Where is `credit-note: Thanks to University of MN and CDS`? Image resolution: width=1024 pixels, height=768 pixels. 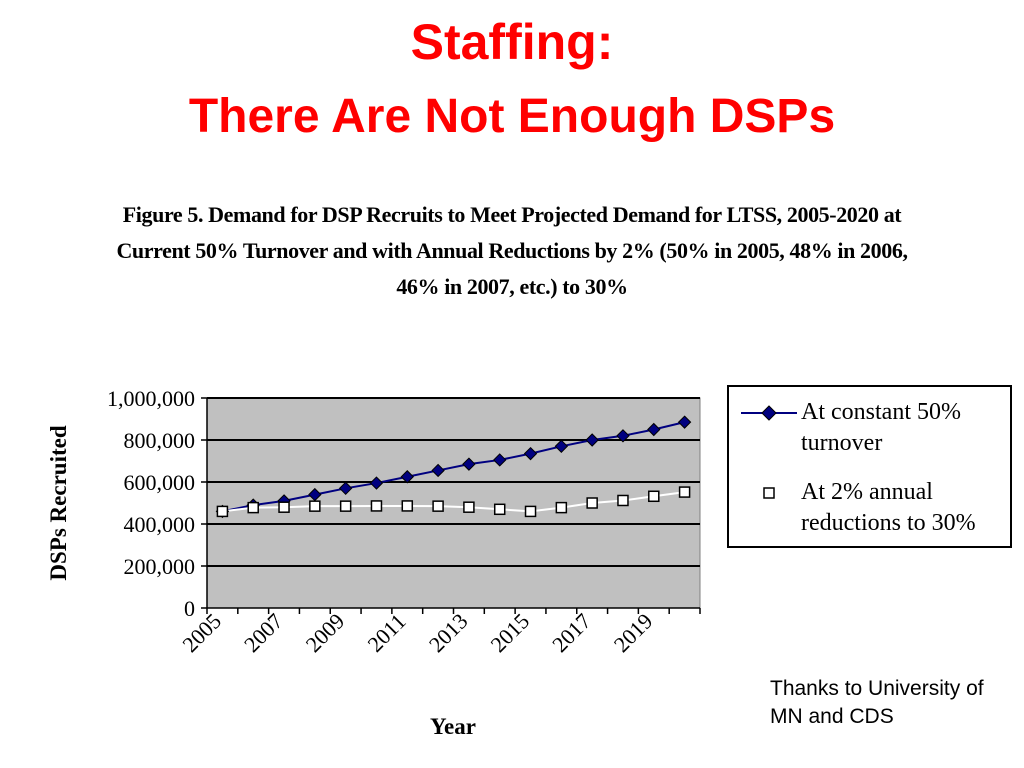 credit-note: Thanks to University of MN and CDS is located at coordinates (877, 702).